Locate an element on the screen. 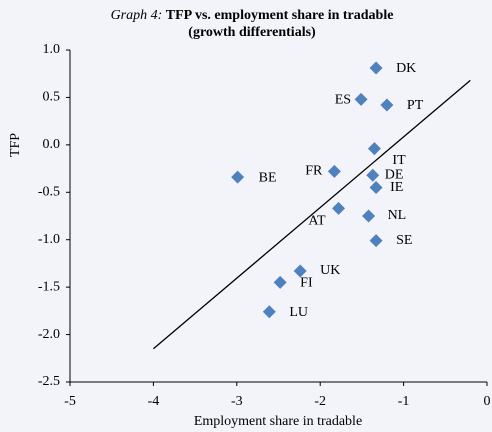 This screenshot has width=492, height=432. point-label: BE is located at coordinates (268, 177).